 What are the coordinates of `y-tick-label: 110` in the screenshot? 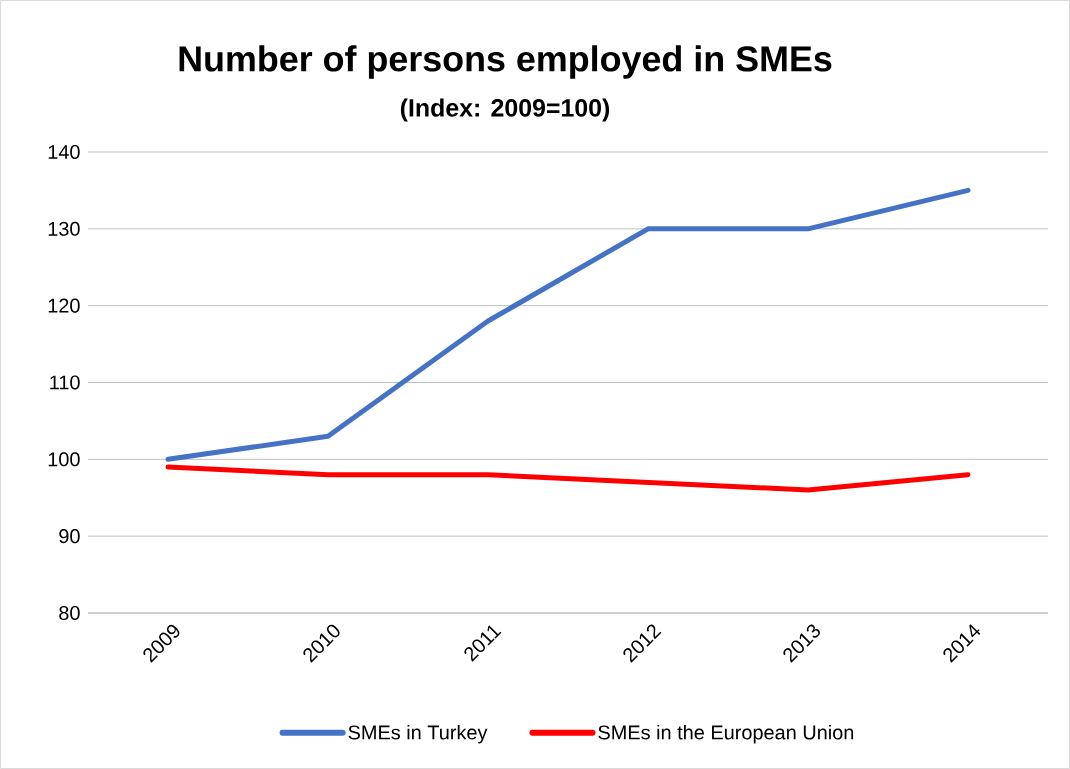 It's located at (65, 382).